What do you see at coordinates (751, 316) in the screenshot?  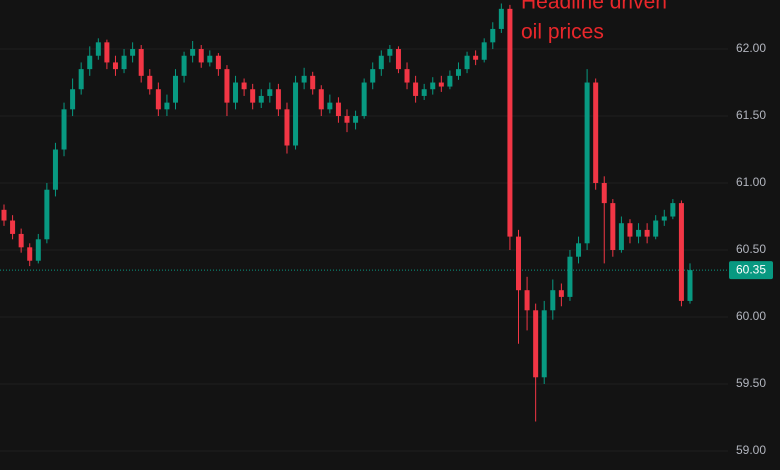 I see `y-tick-label: 60.00` at bounding box center [751, 316].